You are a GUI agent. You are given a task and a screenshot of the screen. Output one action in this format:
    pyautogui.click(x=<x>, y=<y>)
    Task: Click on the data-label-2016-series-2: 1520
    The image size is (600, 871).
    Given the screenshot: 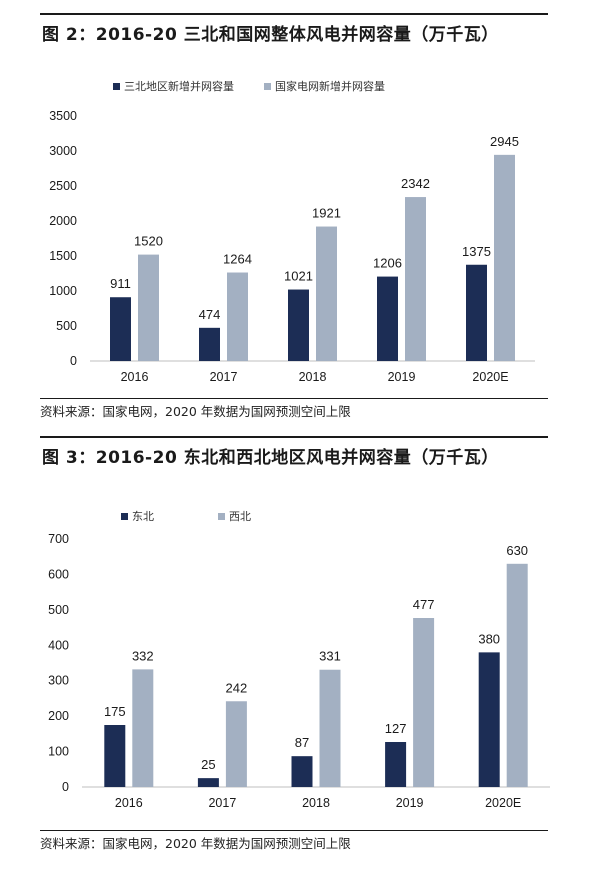 What is the action you would take?
    pyautogui.click(x=148, y=241)
    